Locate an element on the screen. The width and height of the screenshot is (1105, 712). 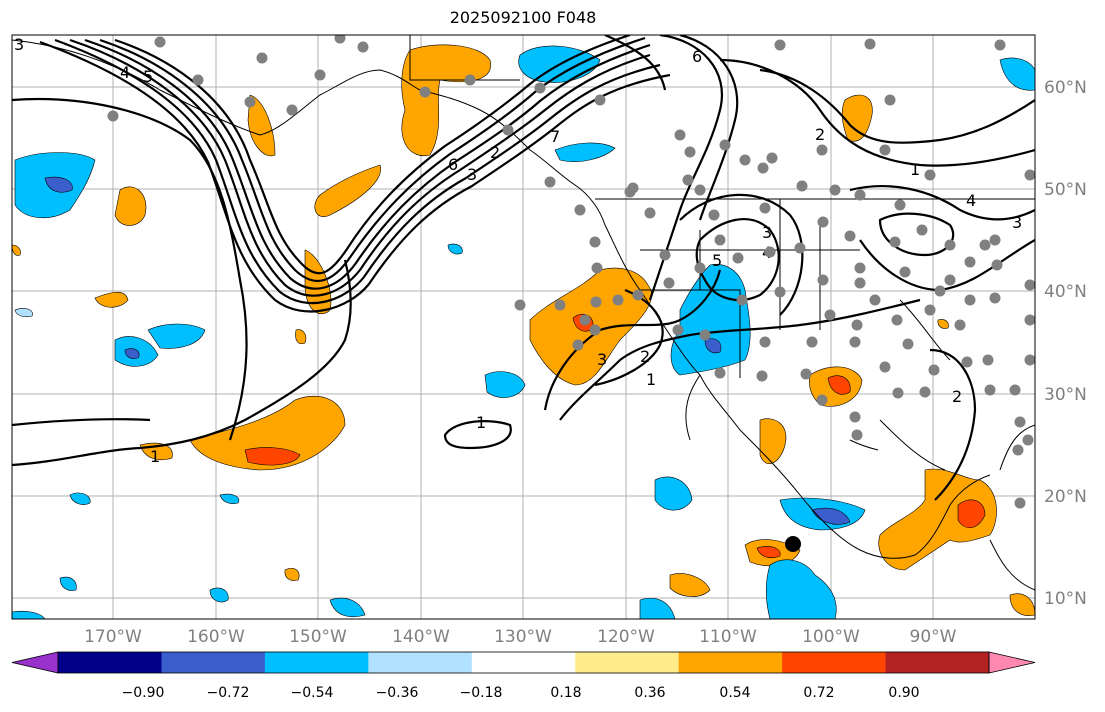
colorbar-tick-label: 0.72 is located at coordinates (818, 693).